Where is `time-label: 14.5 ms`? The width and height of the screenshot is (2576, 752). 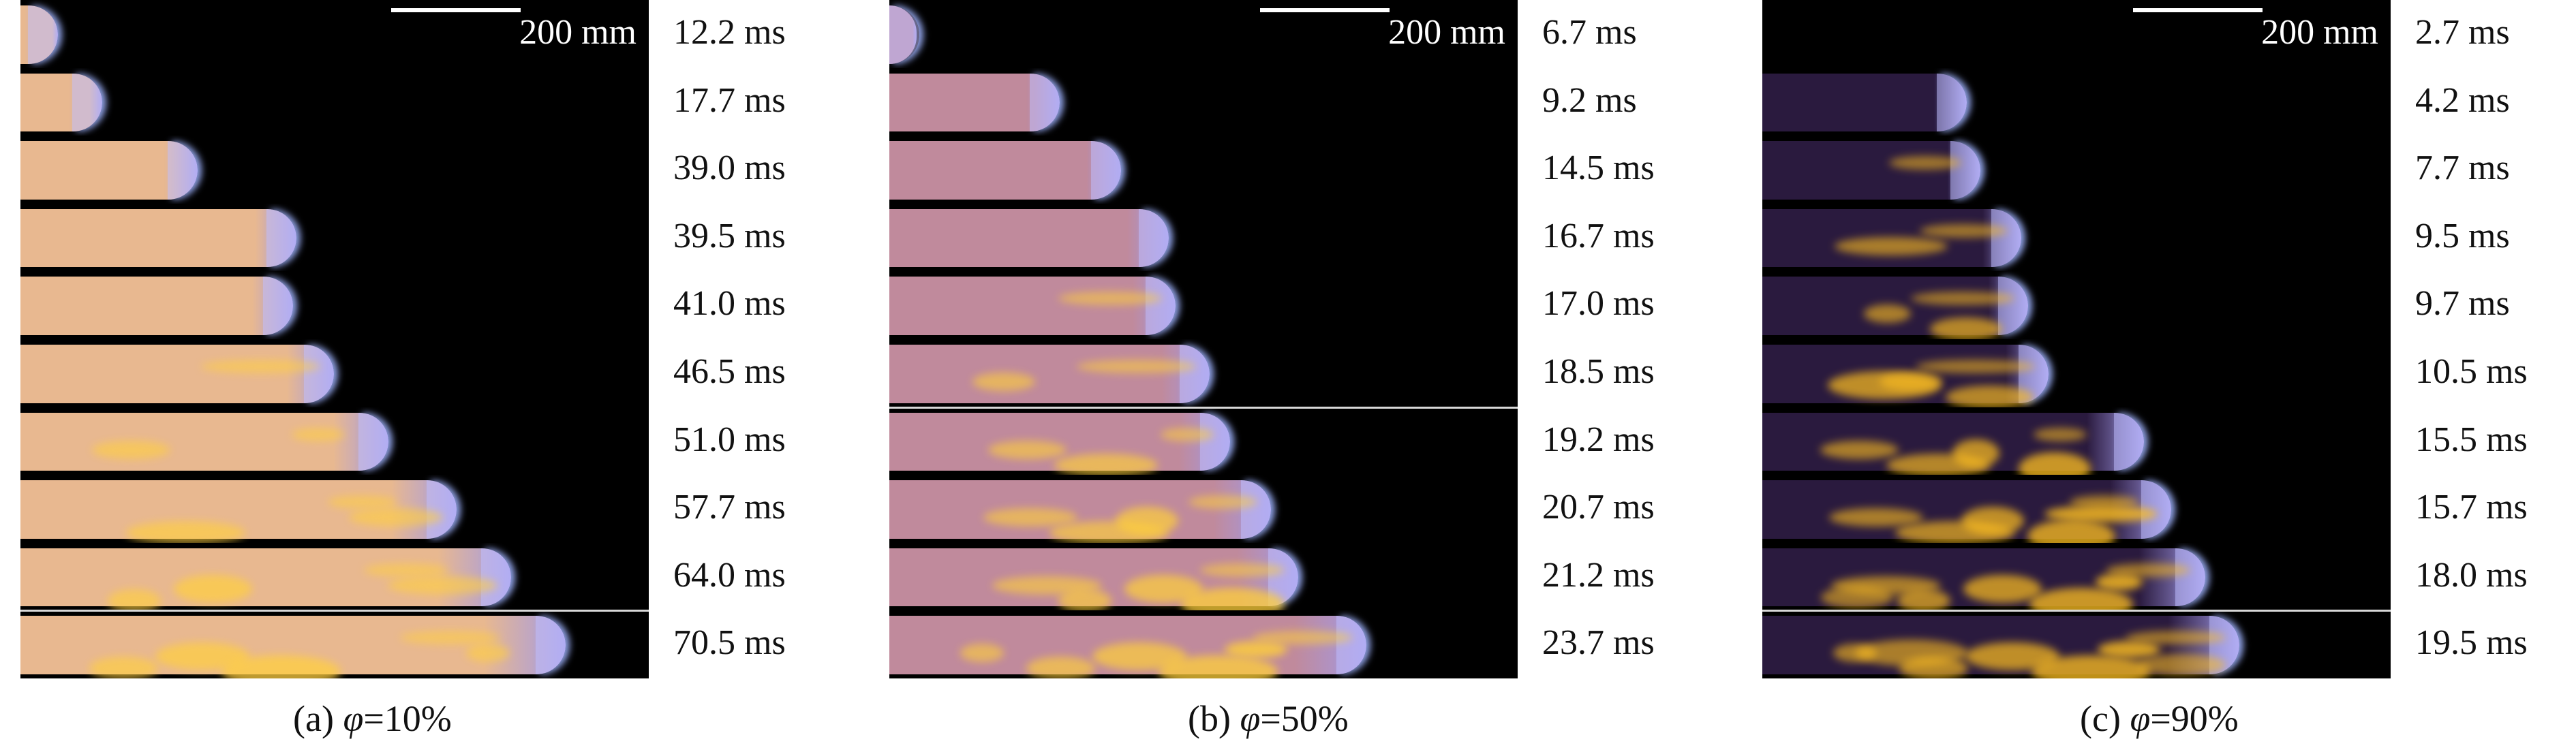
time-label: 14.5 ms is located at coordinates (1598, 168).